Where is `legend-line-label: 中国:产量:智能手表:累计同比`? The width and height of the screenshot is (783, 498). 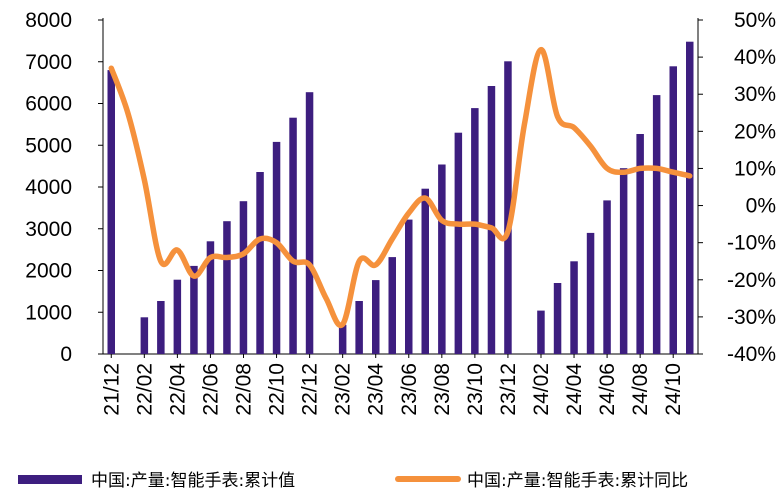
legend-line-label: 中国:产量:智能手表:累计同比 is located at coordinates (577, 481).